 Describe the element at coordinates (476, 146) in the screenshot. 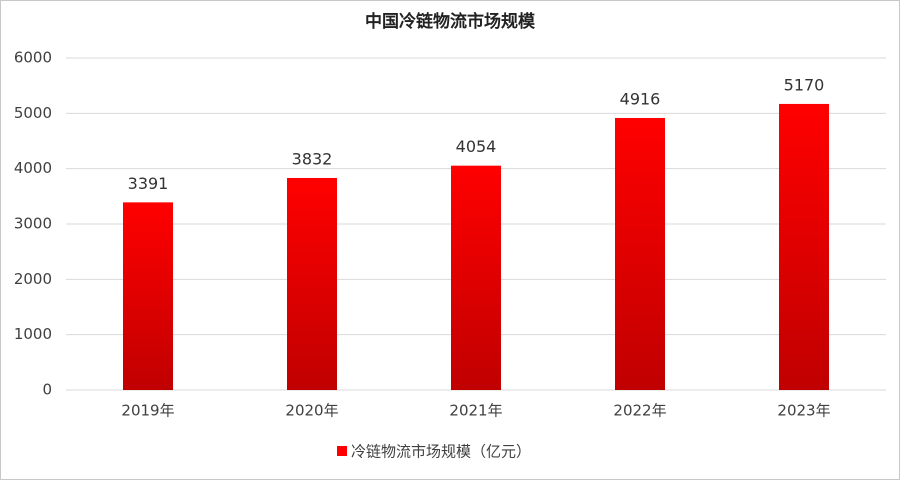

I see `data-label: 4054` at that location.